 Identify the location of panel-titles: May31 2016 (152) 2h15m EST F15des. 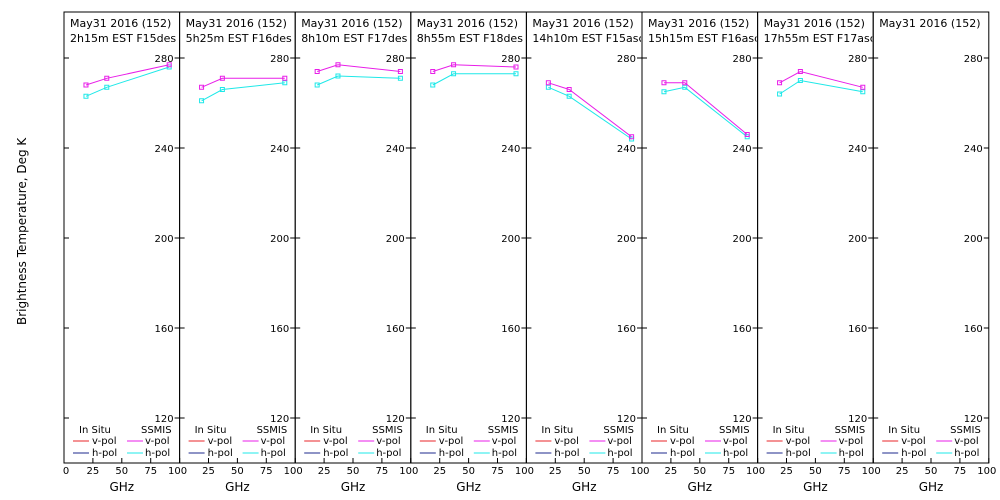
(123, 31).